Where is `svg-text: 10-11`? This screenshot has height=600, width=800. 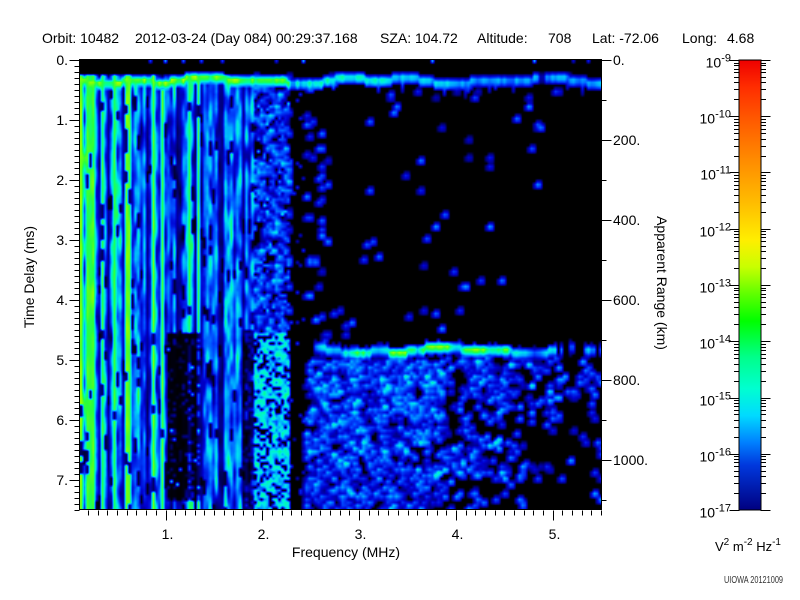 svg-text: 10-11 is located at coordinates (715, 174).